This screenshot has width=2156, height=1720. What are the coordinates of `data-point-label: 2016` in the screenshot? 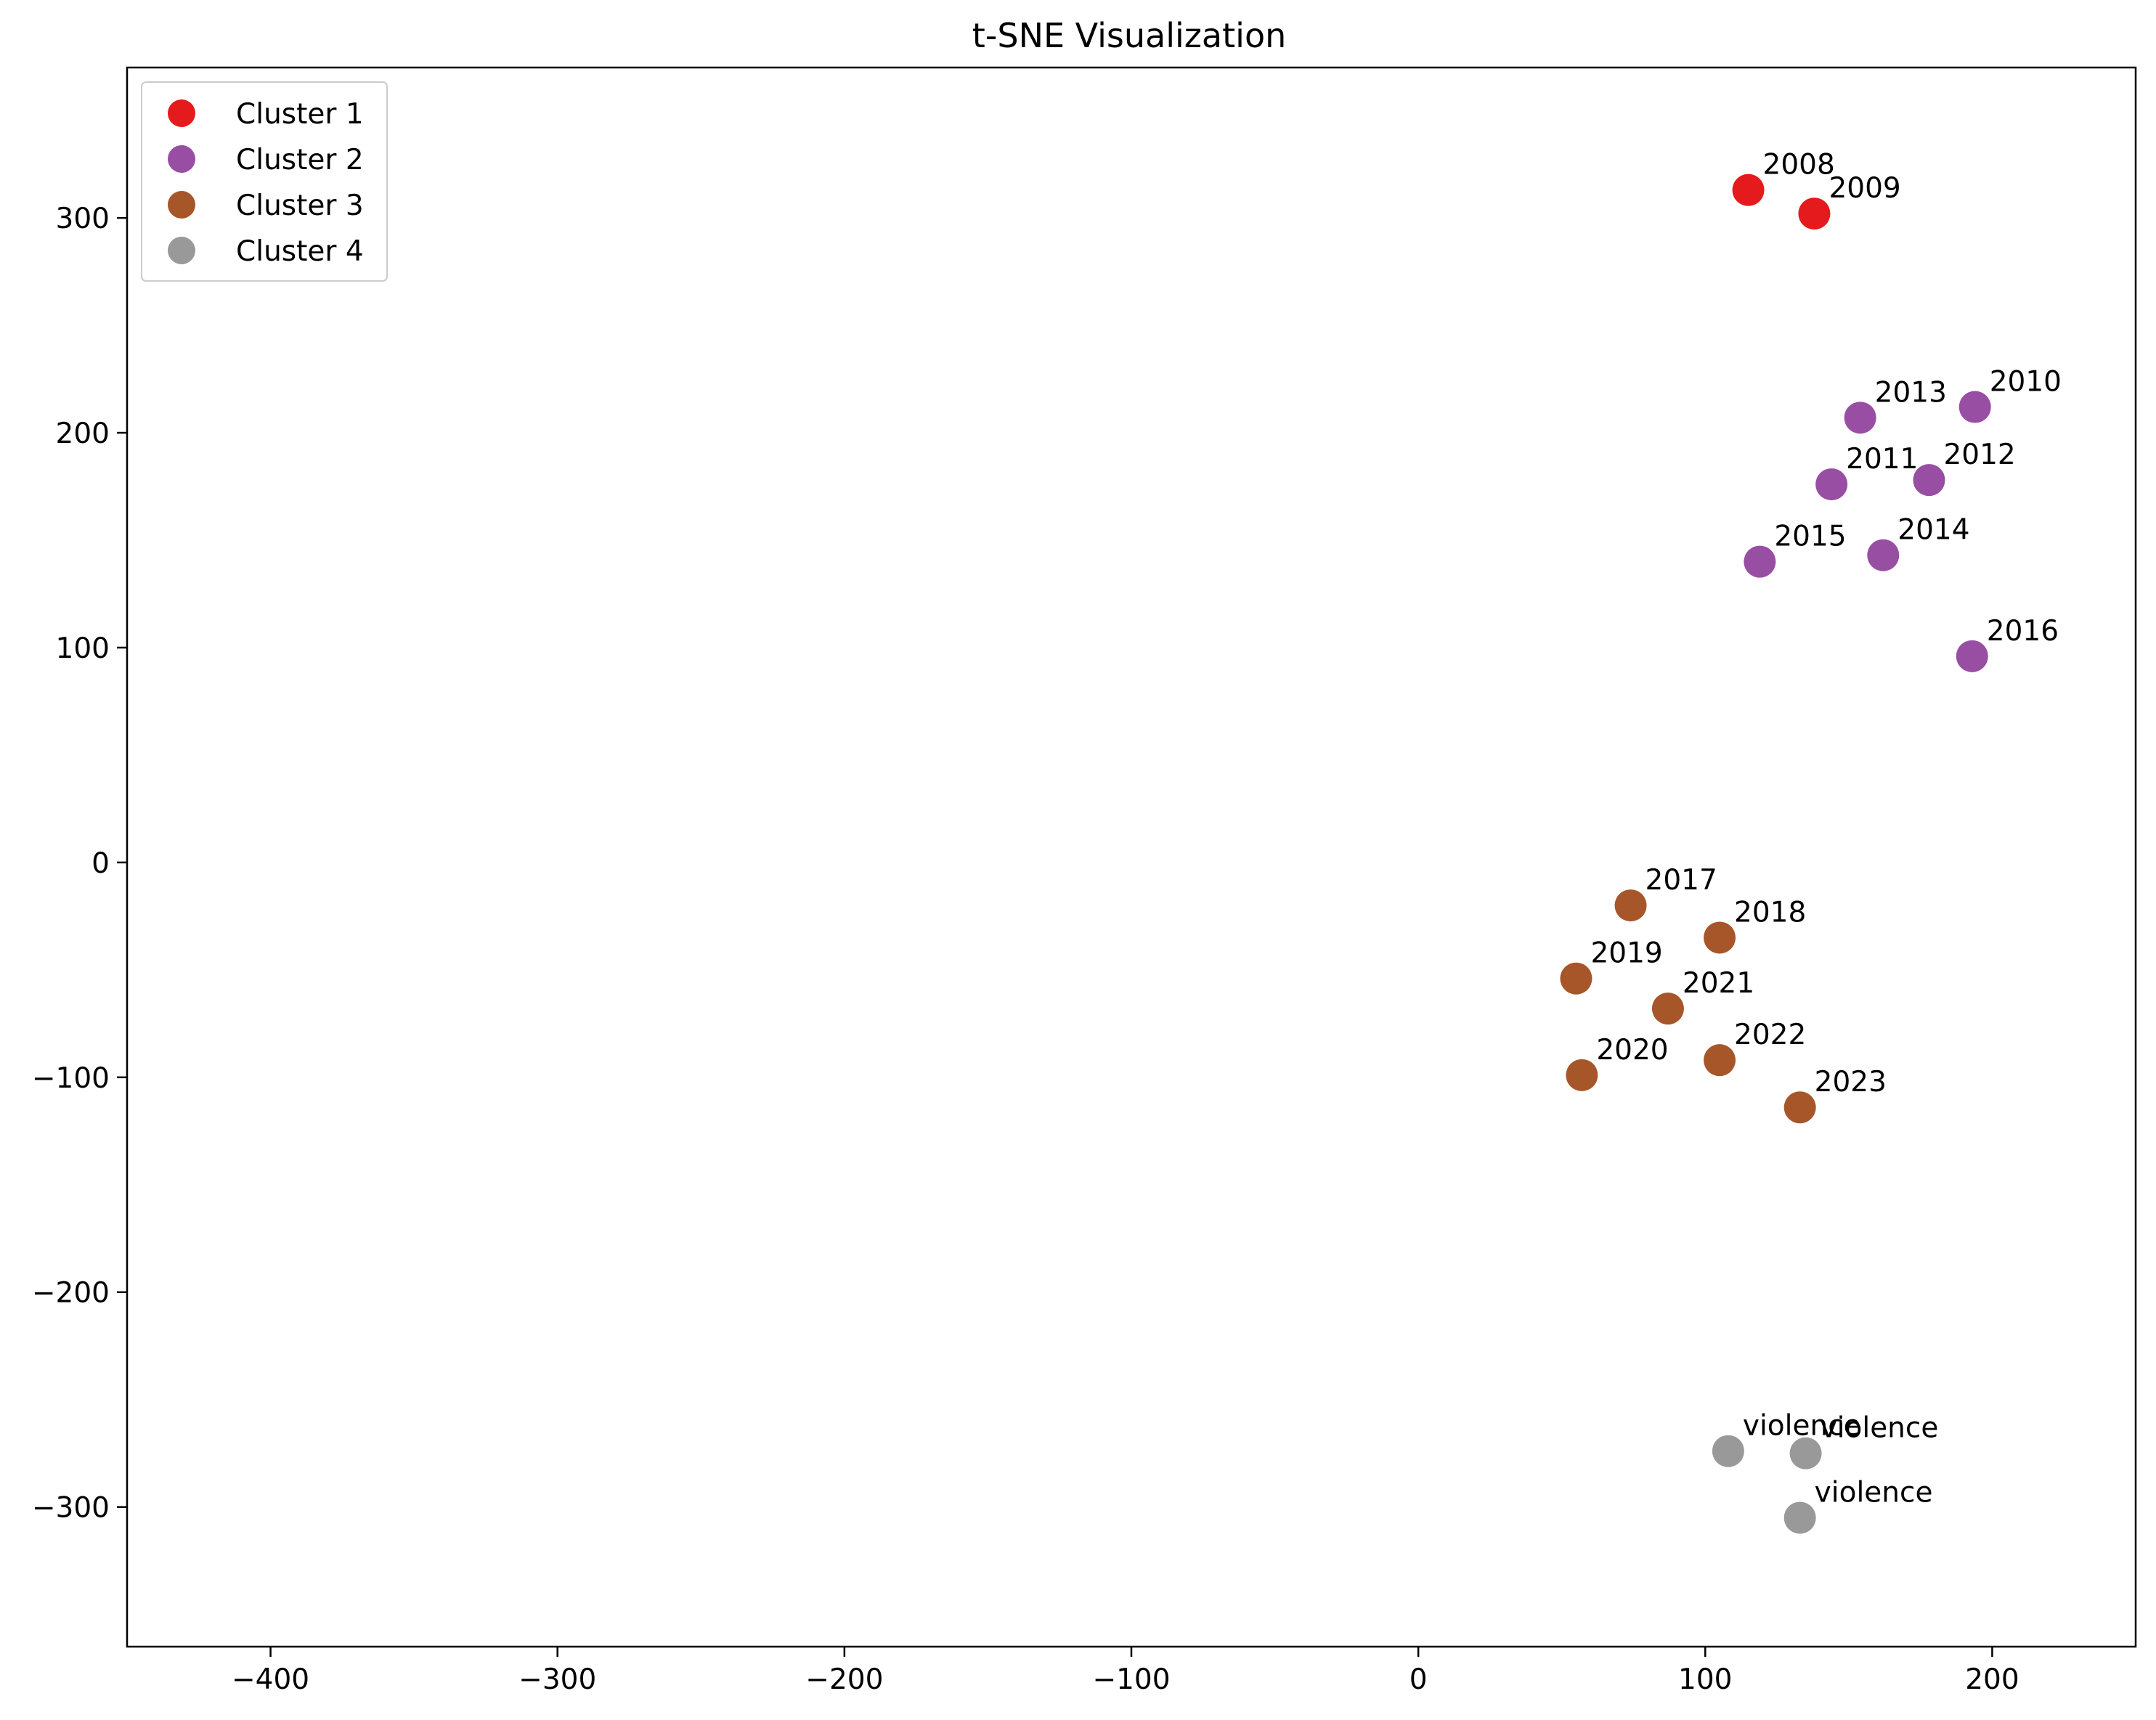 It's located at (2023, 632).